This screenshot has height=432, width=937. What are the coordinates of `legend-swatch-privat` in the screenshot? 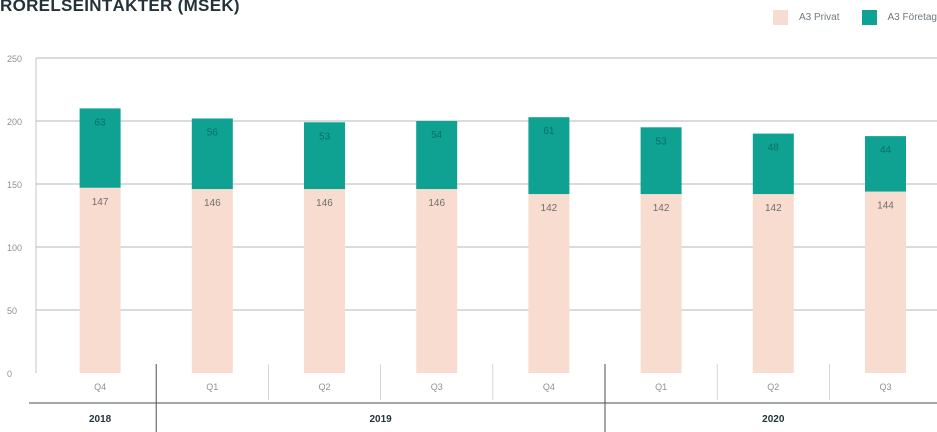 It's located at (780, 17).